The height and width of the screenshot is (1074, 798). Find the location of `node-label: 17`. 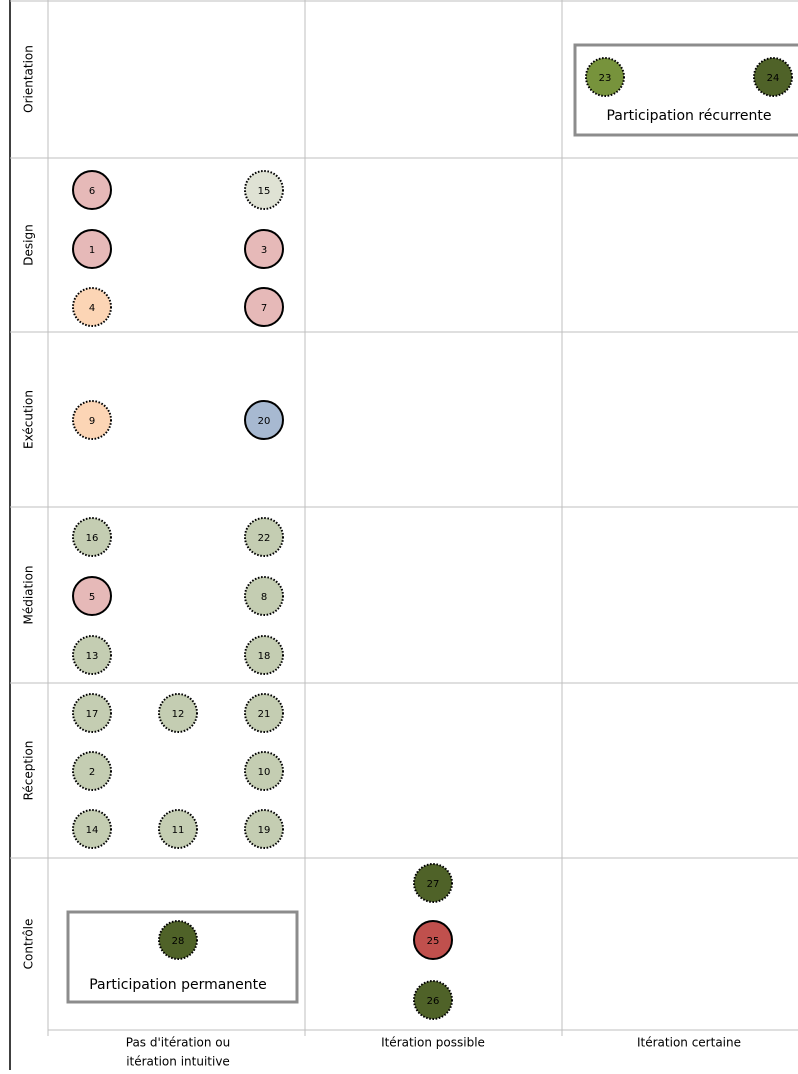

node-label: 17 is located at coordinates (92, 714).